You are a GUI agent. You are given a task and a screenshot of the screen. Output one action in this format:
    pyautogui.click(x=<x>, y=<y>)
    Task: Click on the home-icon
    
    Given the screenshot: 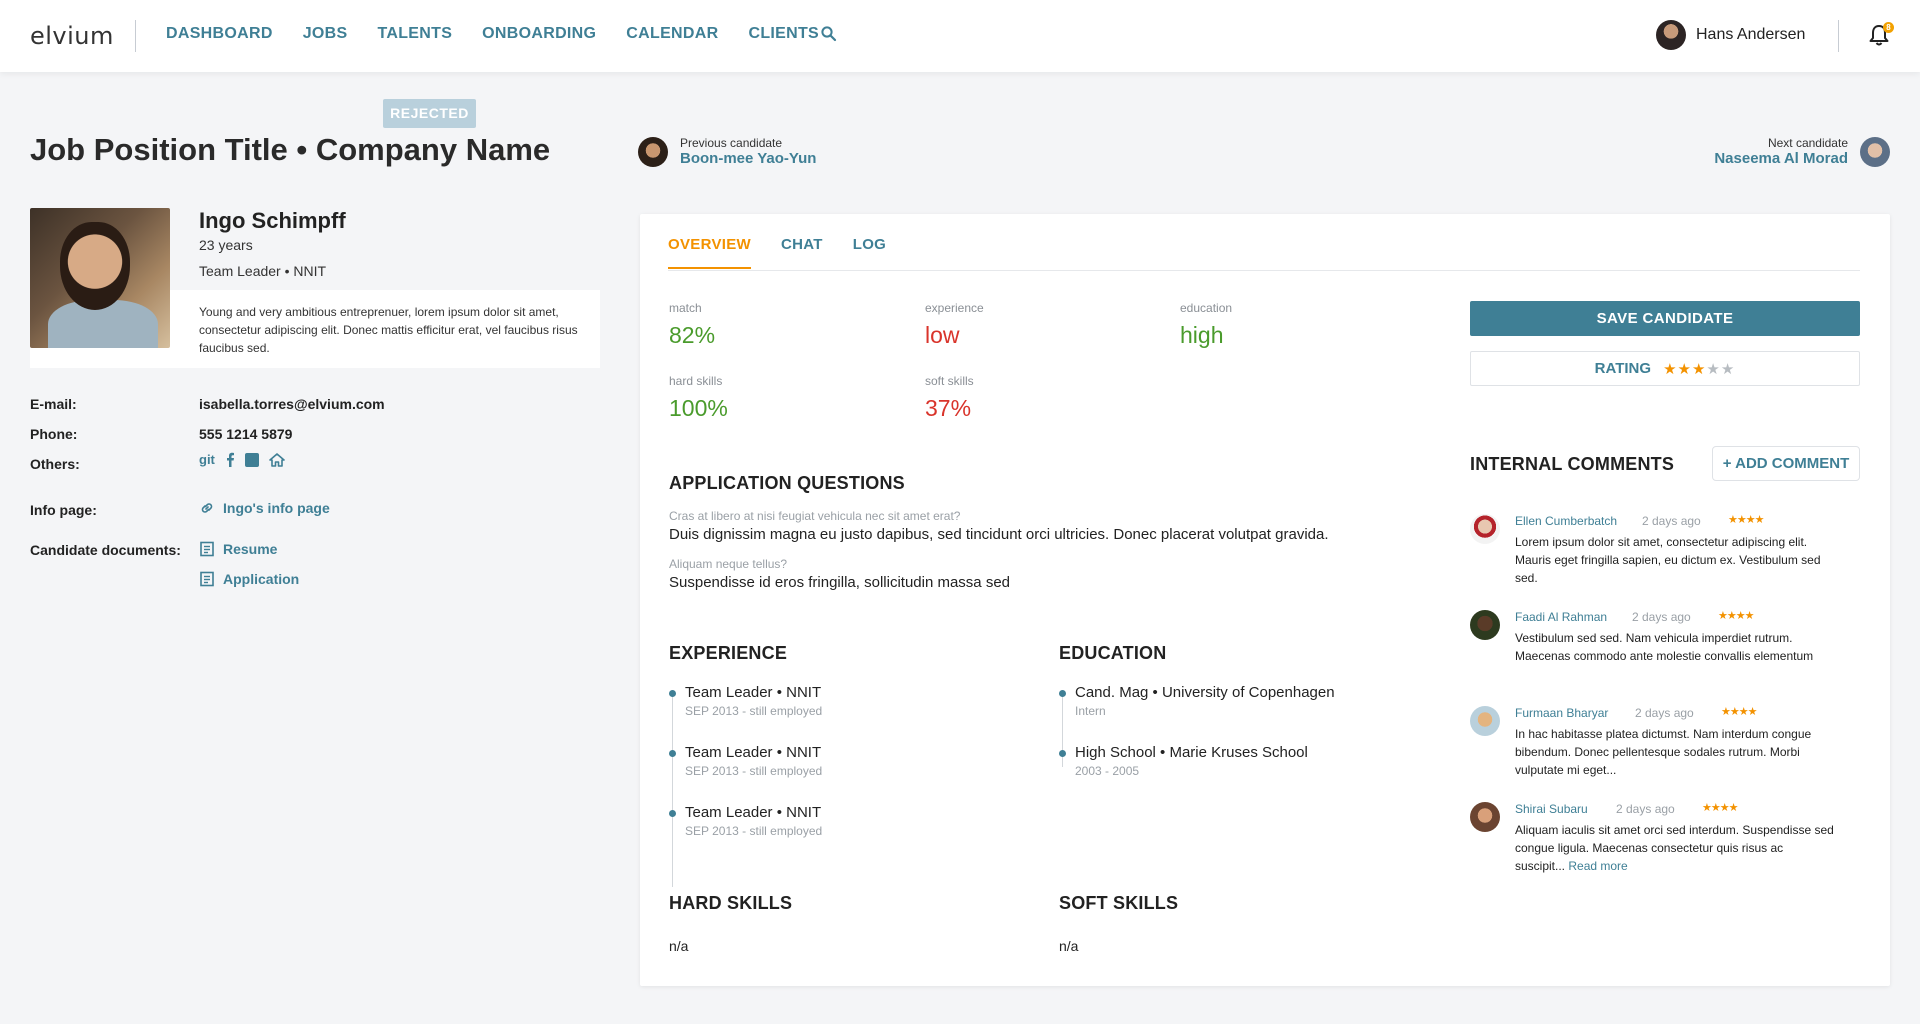 What is the action you would take?
    pyautogui.click(x=277, y=459)
    